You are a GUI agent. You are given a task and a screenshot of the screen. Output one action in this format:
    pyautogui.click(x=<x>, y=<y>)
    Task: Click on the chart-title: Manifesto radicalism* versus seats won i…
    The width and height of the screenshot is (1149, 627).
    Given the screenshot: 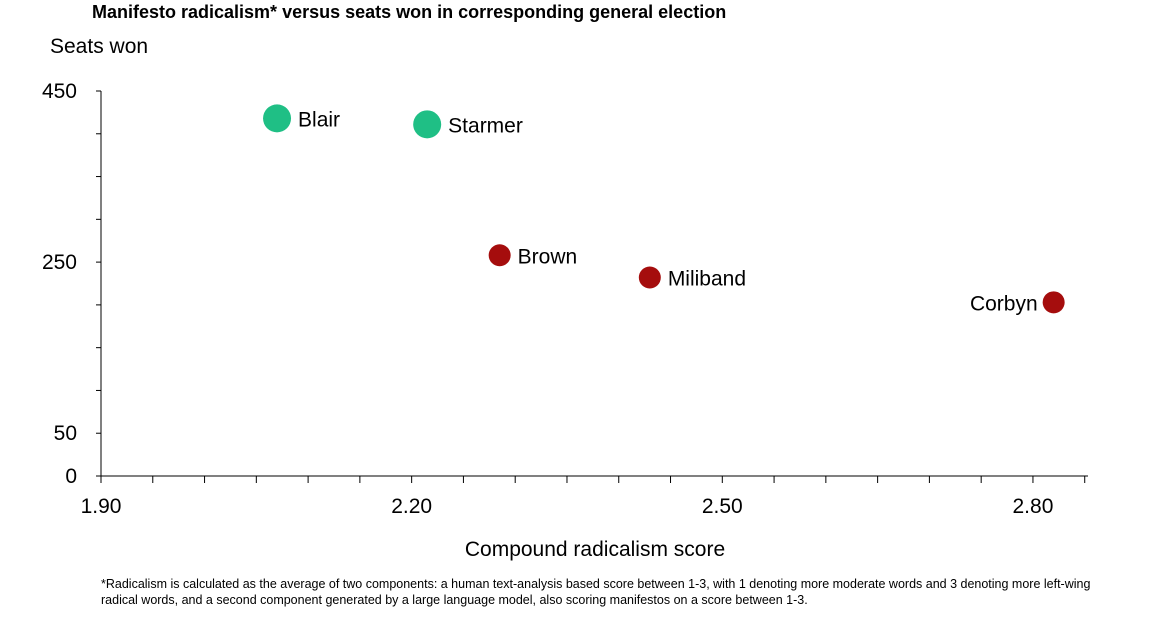 What is the action you would take?
    pyautogui.click(x=409, y=12)
    